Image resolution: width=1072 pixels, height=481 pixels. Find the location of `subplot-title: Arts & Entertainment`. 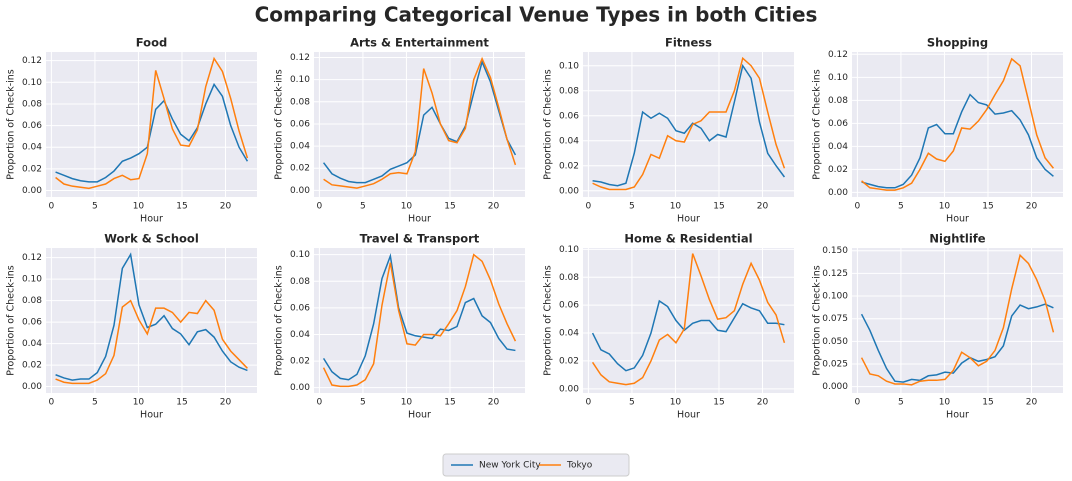

subplot-title: Arts & Entertainment is located at coordinates (419, 43).